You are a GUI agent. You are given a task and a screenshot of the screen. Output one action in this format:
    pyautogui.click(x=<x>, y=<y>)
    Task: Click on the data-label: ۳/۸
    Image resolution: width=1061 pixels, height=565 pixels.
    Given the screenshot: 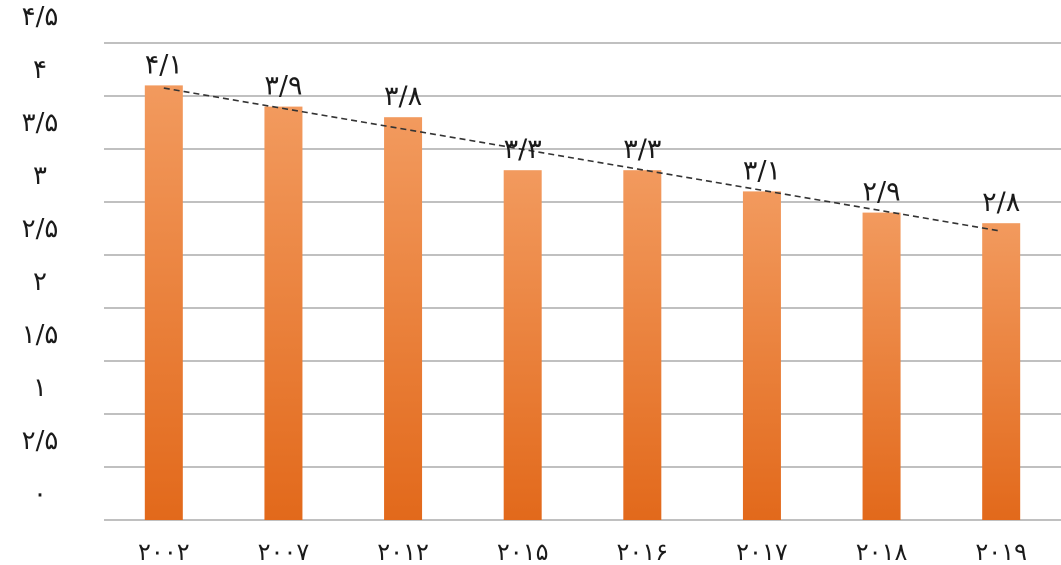 What is the action you would take?
    pyautogui.click(x=403, y=96)
    